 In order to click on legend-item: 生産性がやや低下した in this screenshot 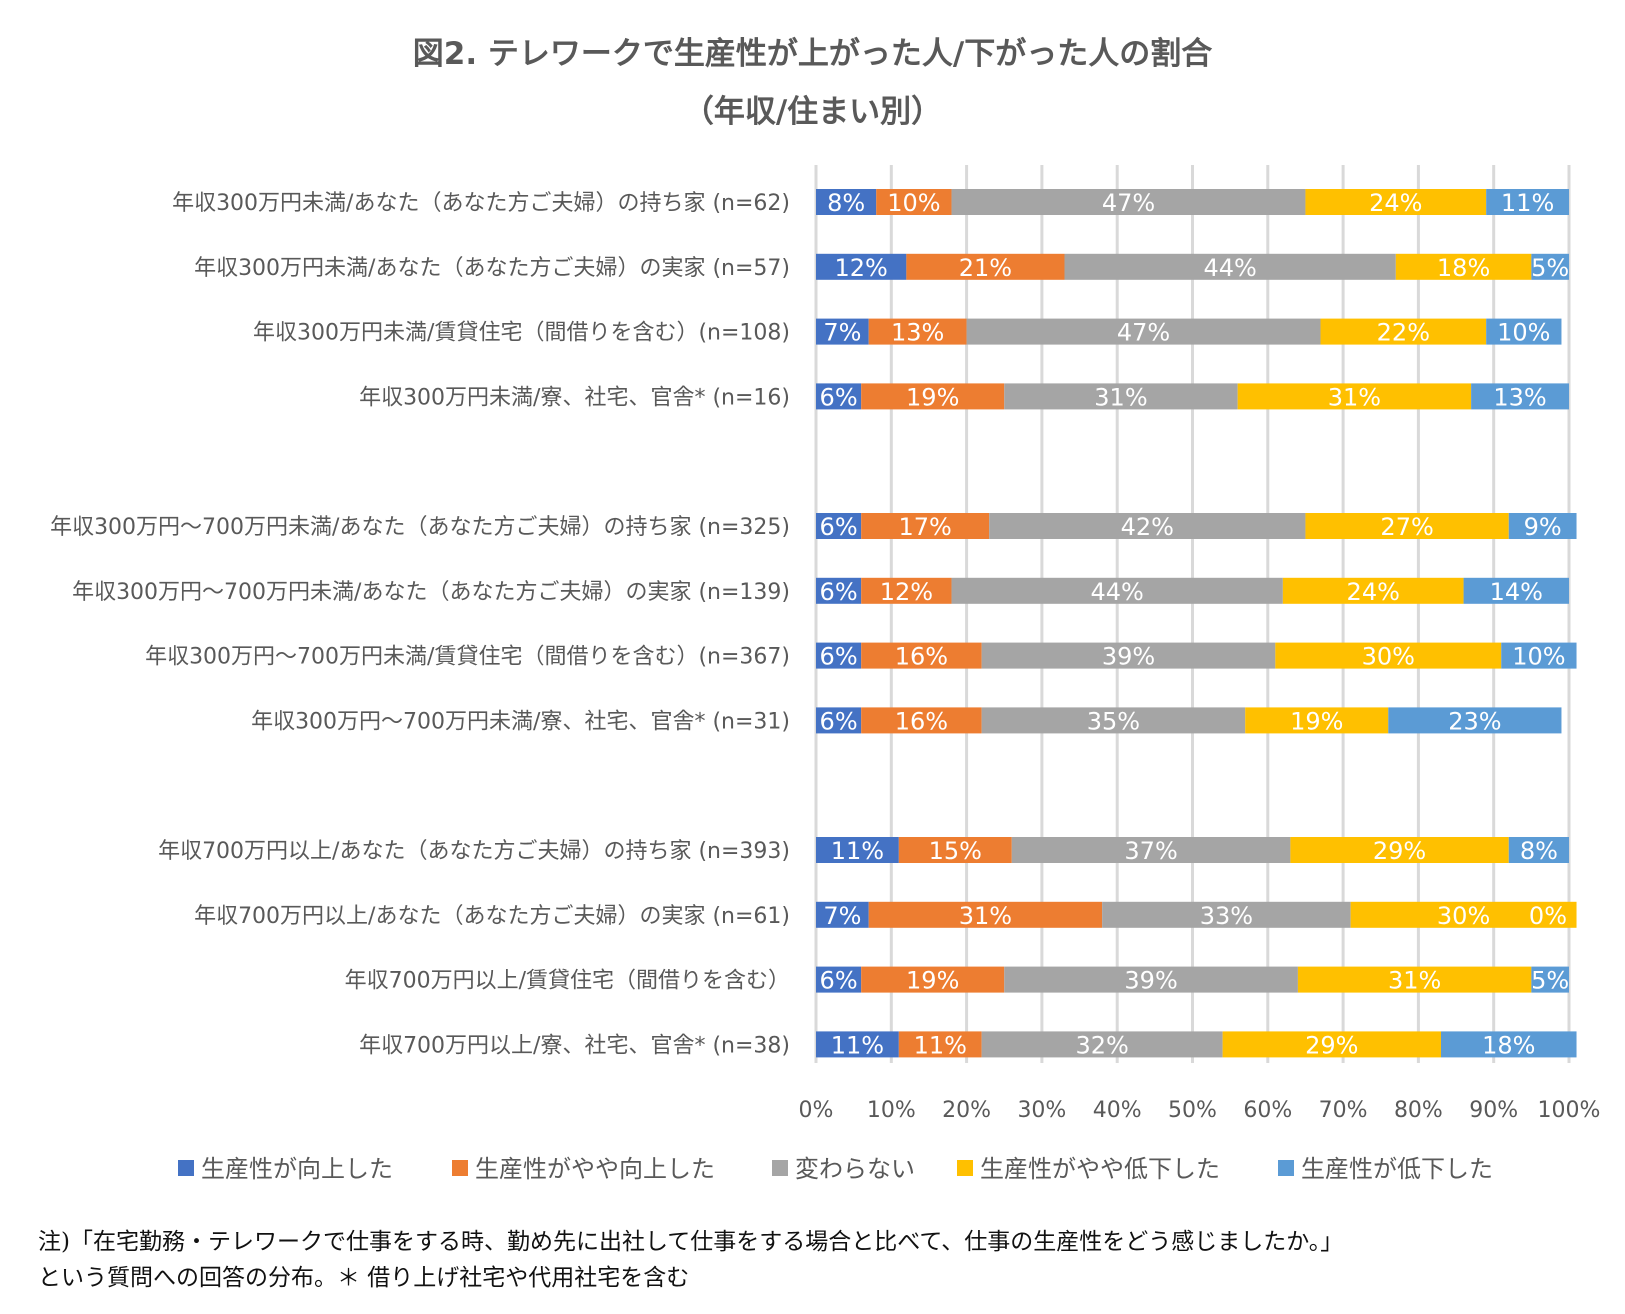, I will do `click(1088, 1169)`.